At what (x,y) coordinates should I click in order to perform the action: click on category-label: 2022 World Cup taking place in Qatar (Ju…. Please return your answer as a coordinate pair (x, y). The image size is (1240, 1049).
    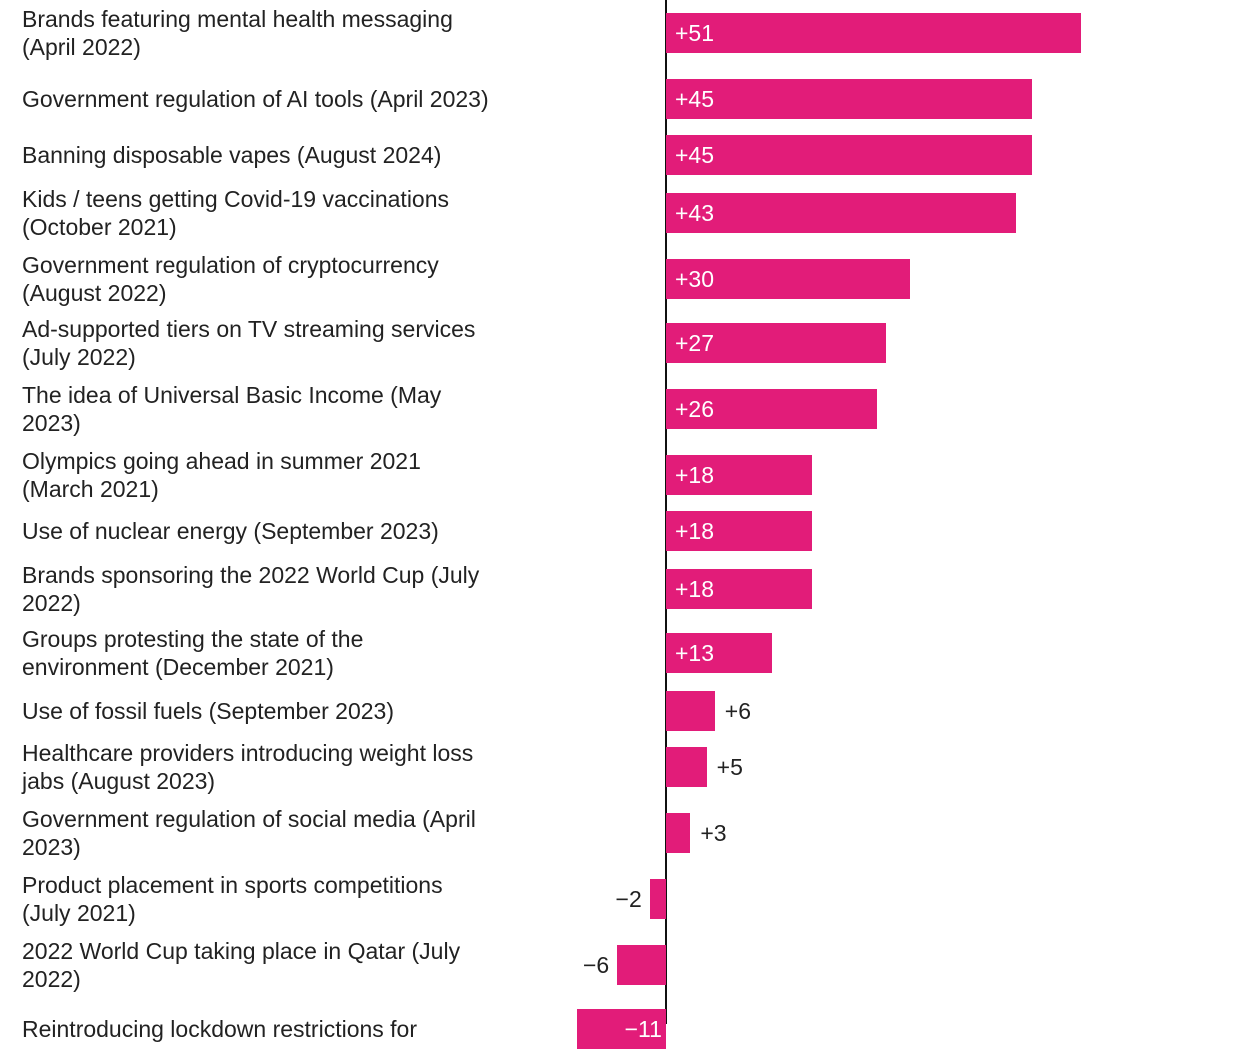
    Looking at the image, I should click on (241, 965).